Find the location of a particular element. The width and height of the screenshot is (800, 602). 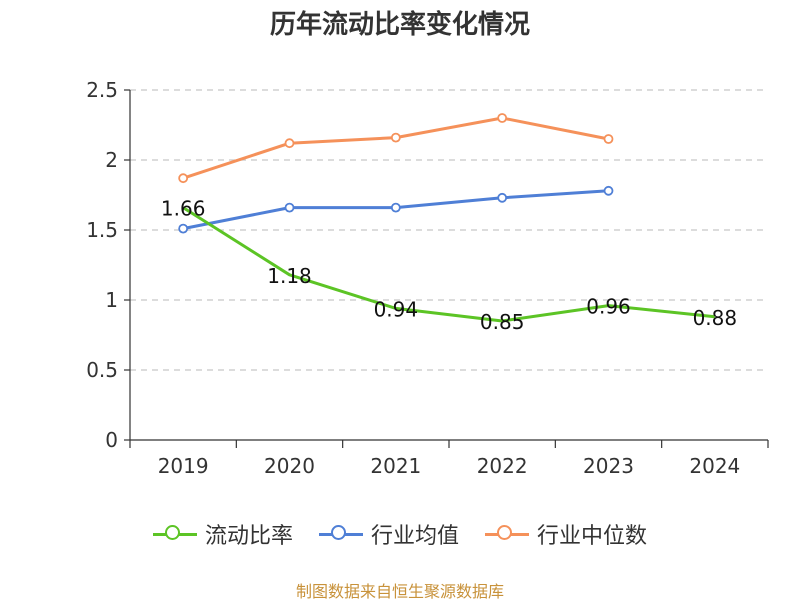

legend-item-industry-median: 行业中位数 is located at coordinates (566, 534).